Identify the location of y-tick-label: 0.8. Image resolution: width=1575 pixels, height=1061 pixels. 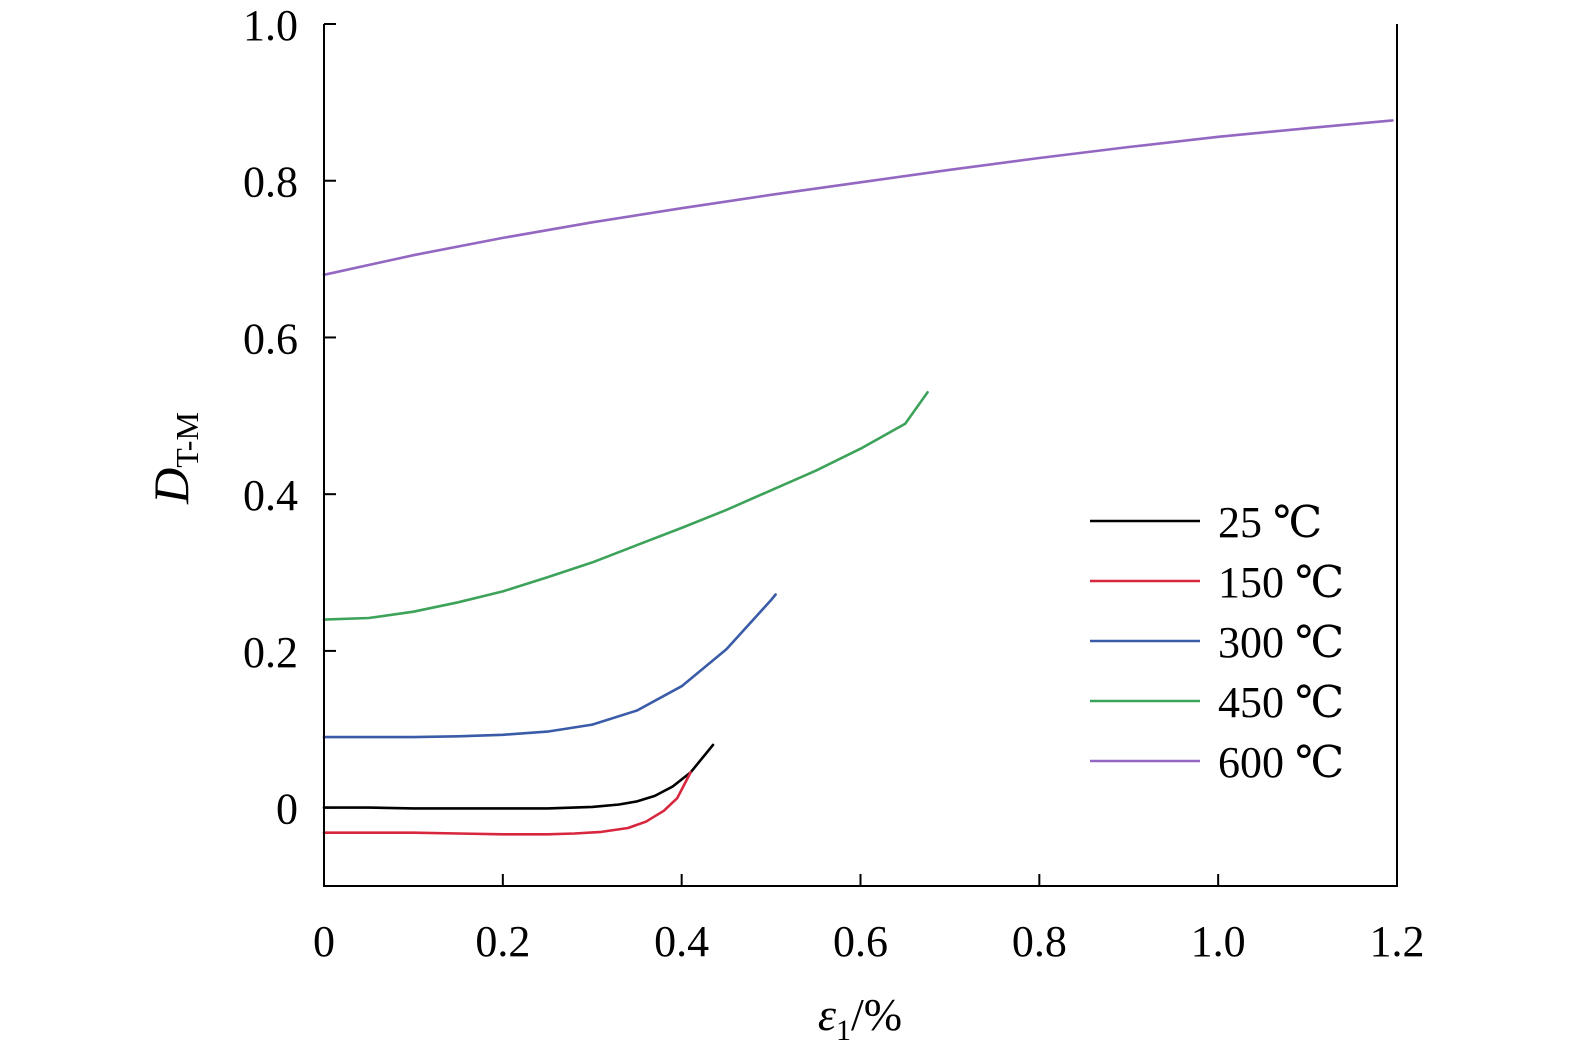
(270, 182).